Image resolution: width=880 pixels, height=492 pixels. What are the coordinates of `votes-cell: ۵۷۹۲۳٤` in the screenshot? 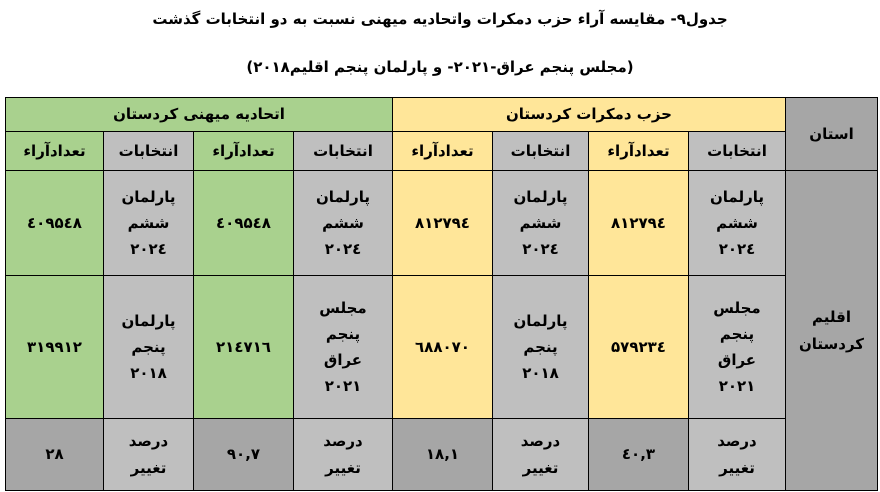 It's located at (638, 347).